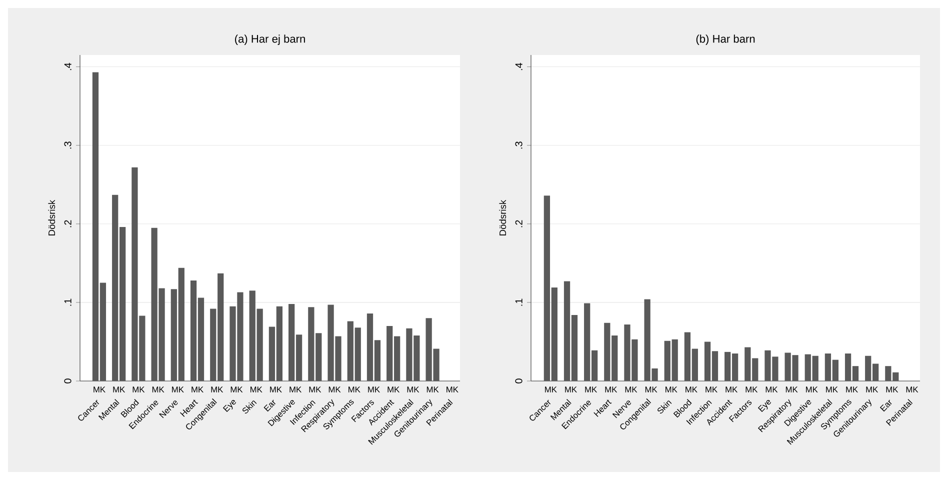 This screenshot has width=948, height=480. Describe the element at coordinates (270, 39) in the screenshot. I see `chart-title: (a) Har ej barn` at that location.